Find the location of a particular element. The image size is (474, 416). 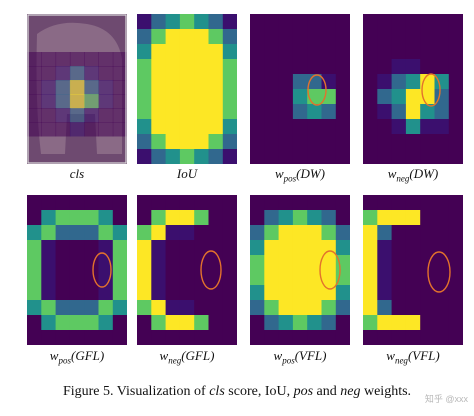

heatmap-cls is located at coordinates (77, 89).